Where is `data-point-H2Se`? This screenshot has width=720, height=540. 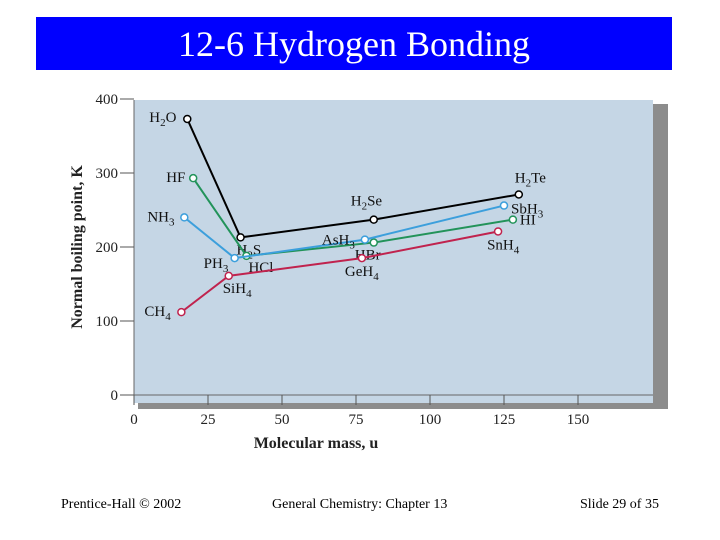 data-point-H2Se is located at coordinates (374, 219).